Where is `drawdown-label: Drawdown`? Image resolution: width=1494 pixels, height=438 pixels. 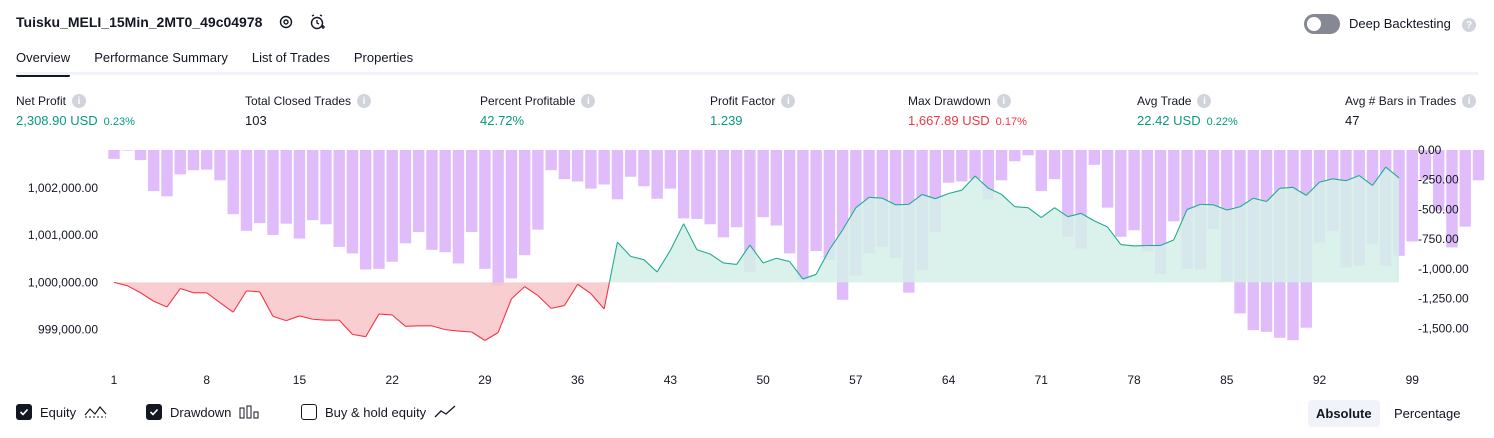 drawdown-label: Drawdown is located at coordinates (201, 412).